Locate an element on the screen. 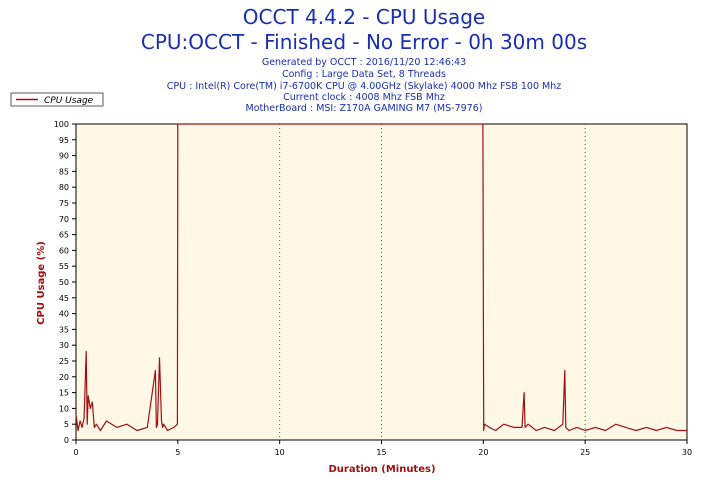  y-tick-label-60: 60 is located at coordinates (64, 250).